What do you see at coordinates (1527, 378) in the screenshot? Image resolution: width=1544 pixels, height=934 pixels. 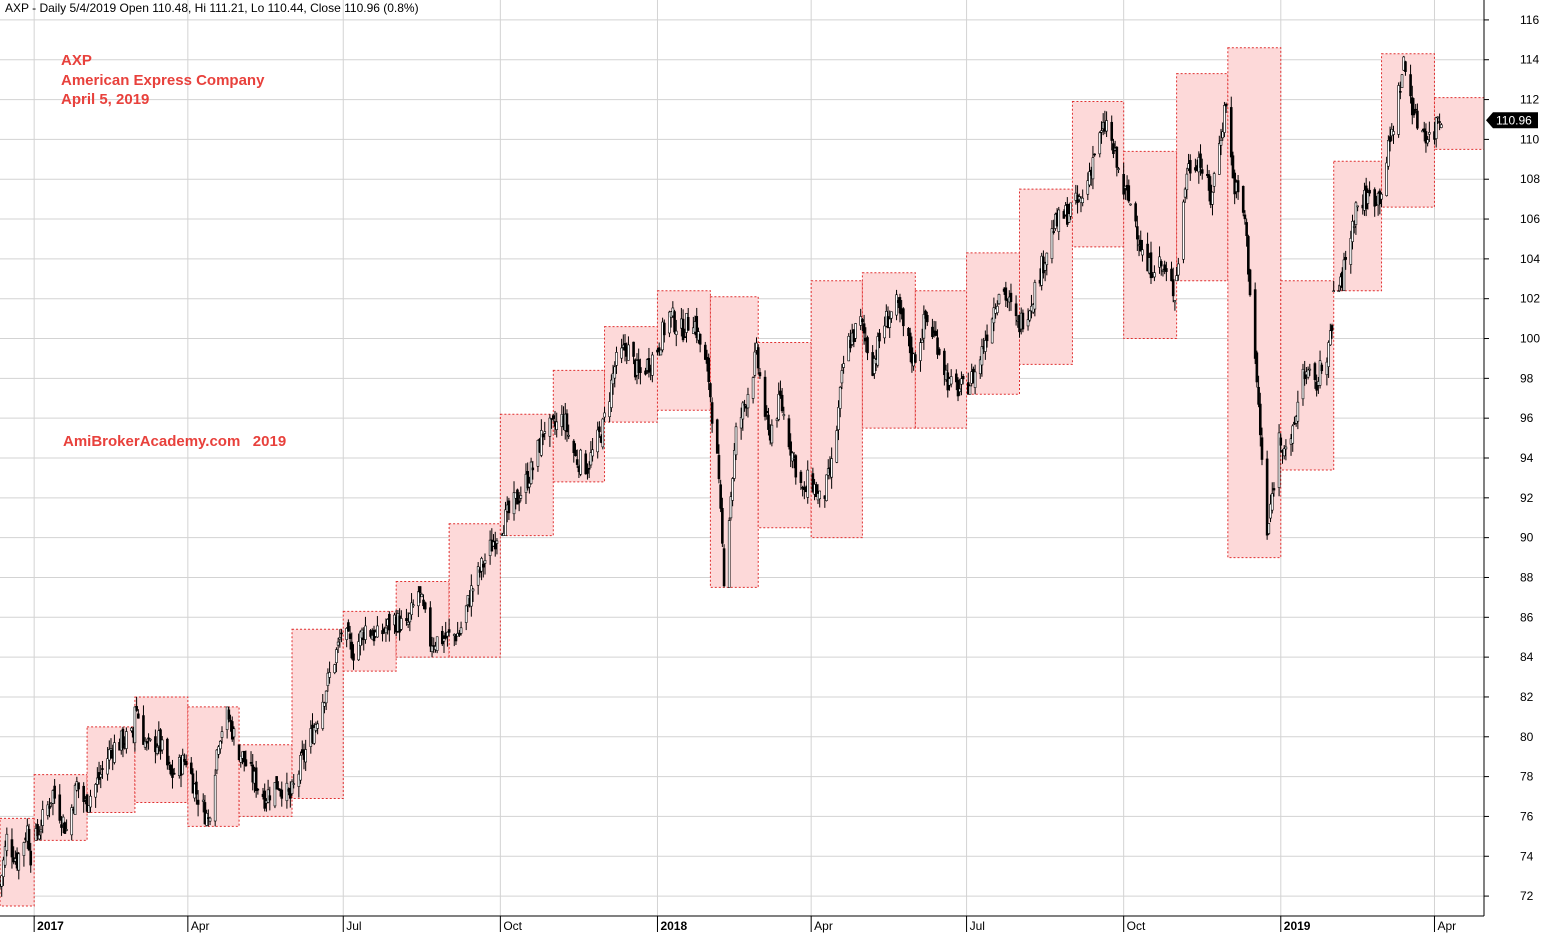 I see `y-tick-label: 98` at bounding box center [1527, 378].